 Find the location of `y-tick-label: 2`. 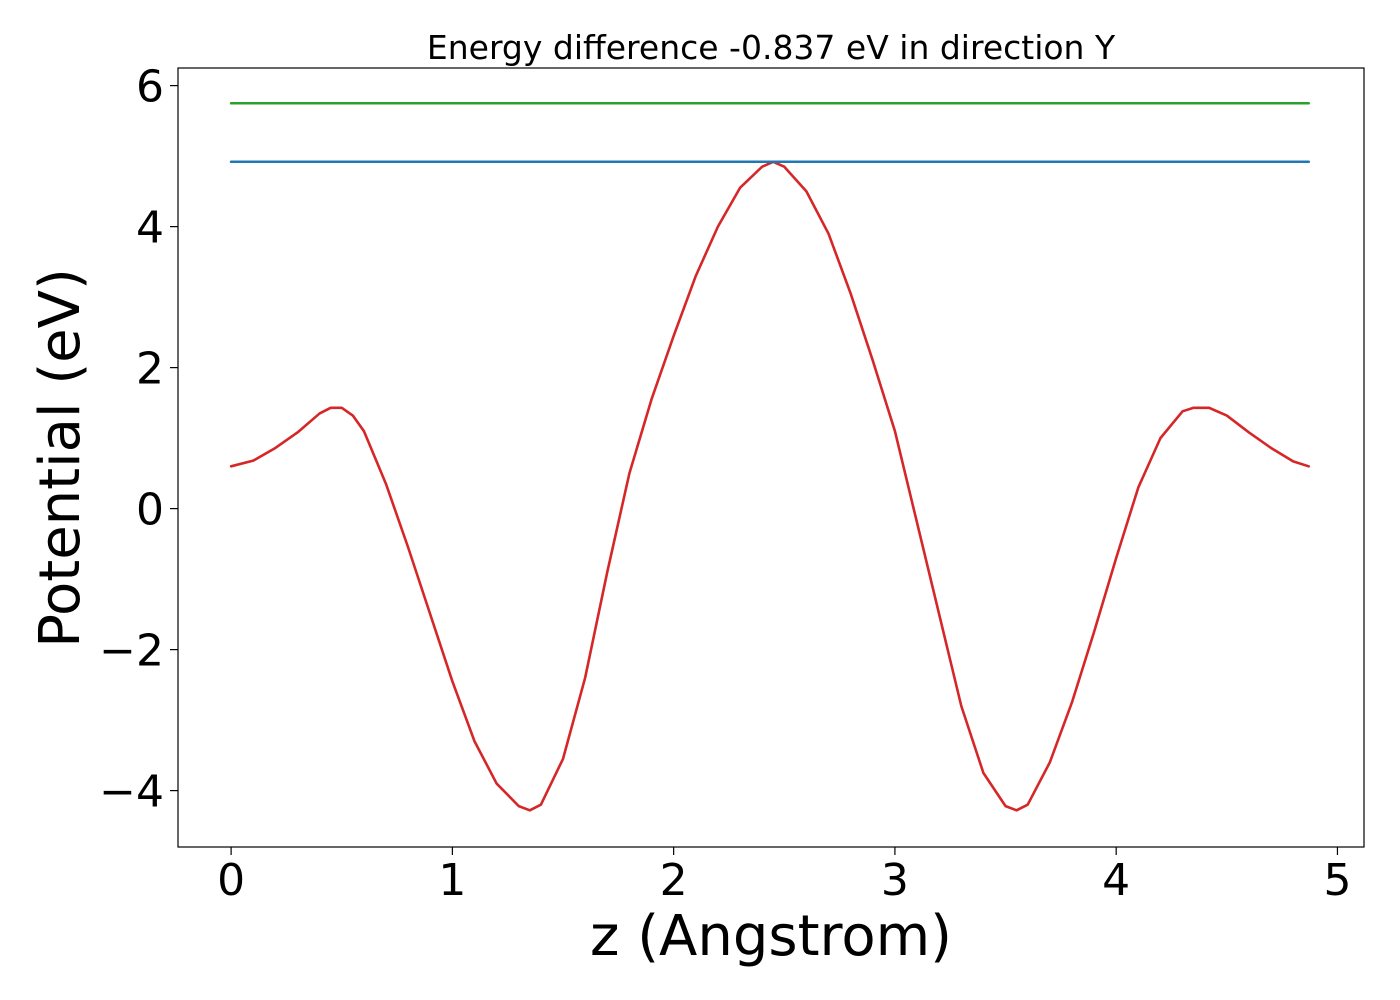

y-tick-label: 2 is located at coordinates (150, 369).